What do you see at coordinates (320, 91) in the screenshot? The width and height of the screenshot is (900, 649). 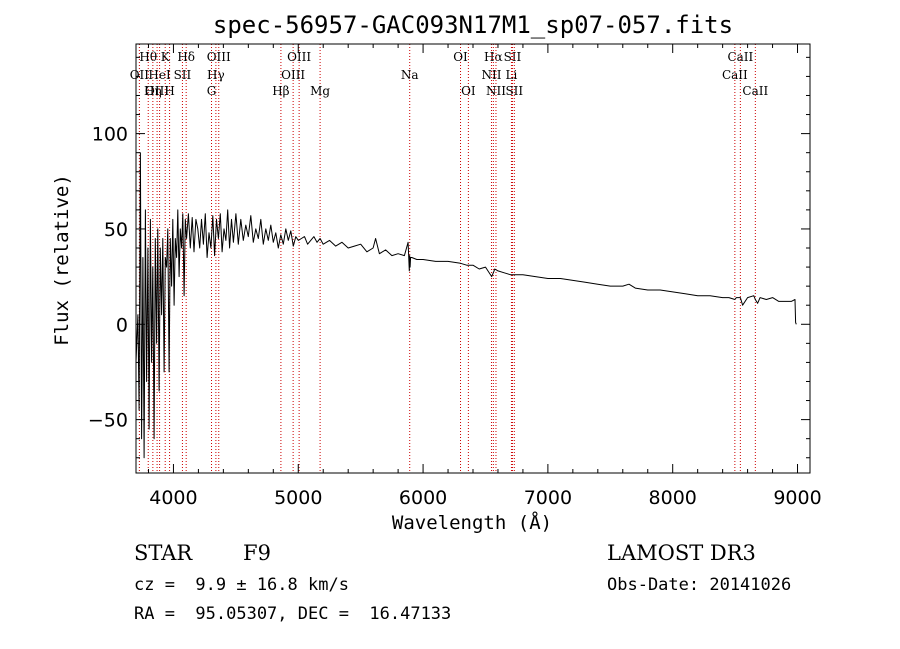 I see `marker-label: Mg` at bounding box center [320, 91].